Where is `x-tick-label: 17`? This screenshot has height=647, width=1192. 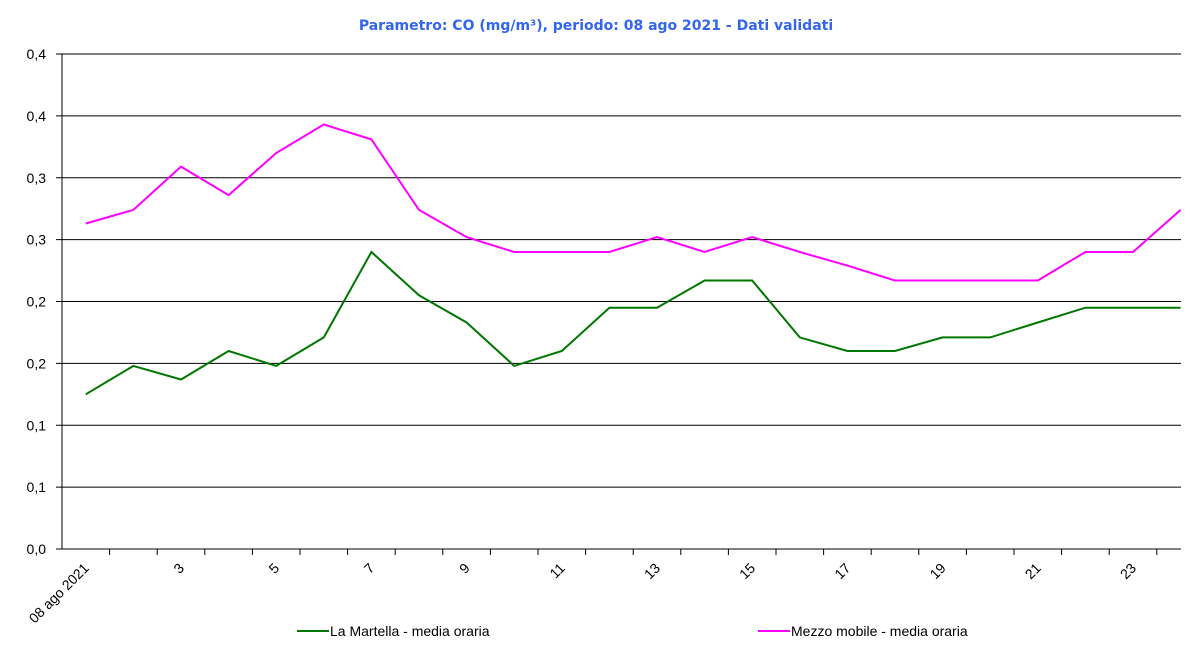 x-tick-label: 17 is located at coordinates (842, 571).